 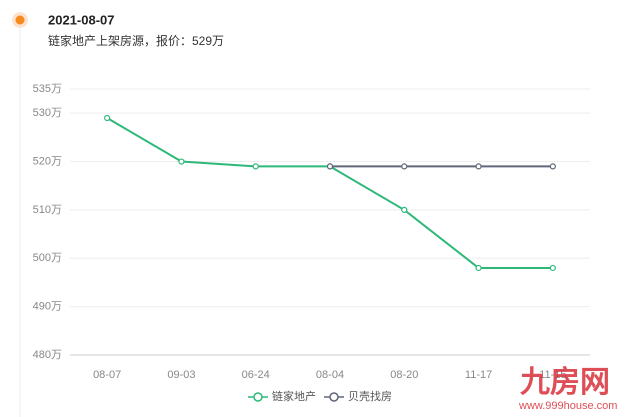 I want to click on x-tick-label: 11-15, so click(x=552, y=375).